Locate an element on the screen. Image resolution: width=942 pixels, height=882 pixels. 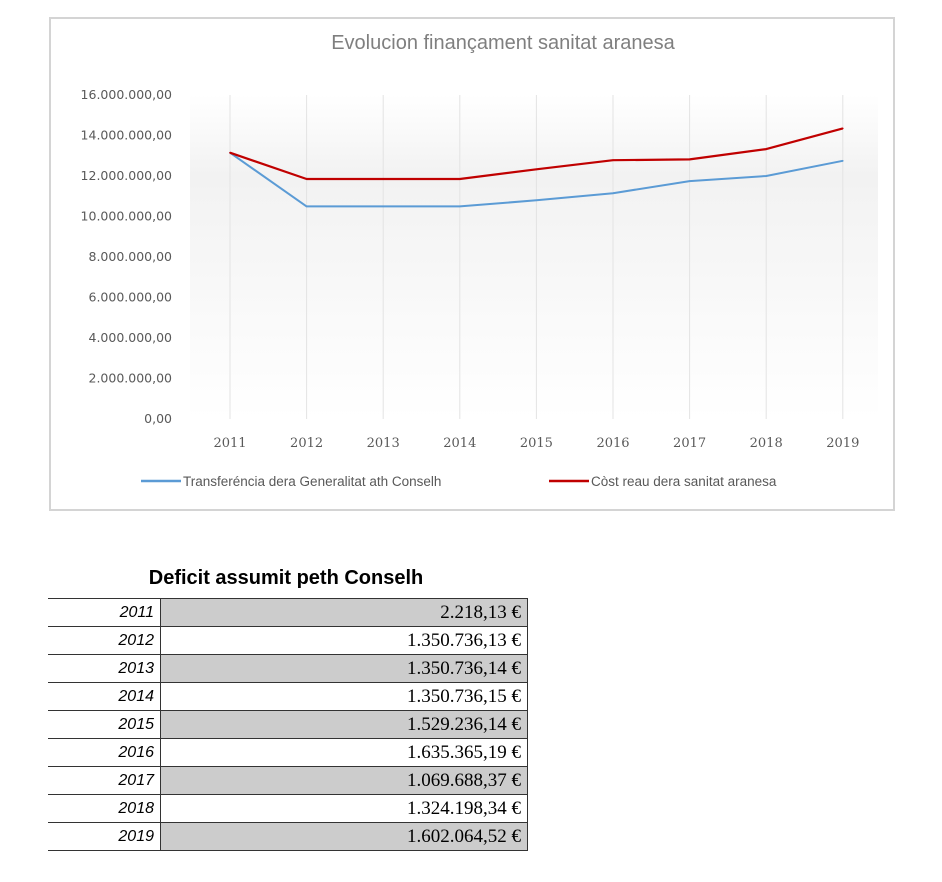
table-row: 2015 1.529.236,14 € is located at coordinates (288, 724).